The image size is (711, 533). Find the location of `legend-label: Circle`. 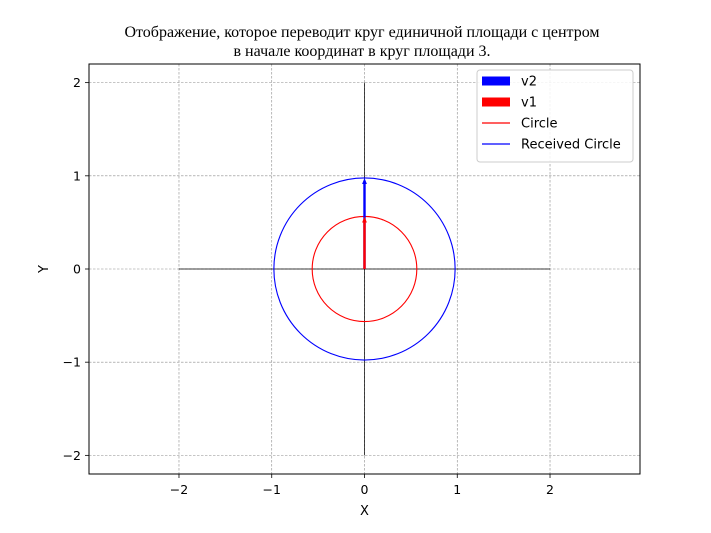

legend-label: Circle is located at coordinates (539, 124).